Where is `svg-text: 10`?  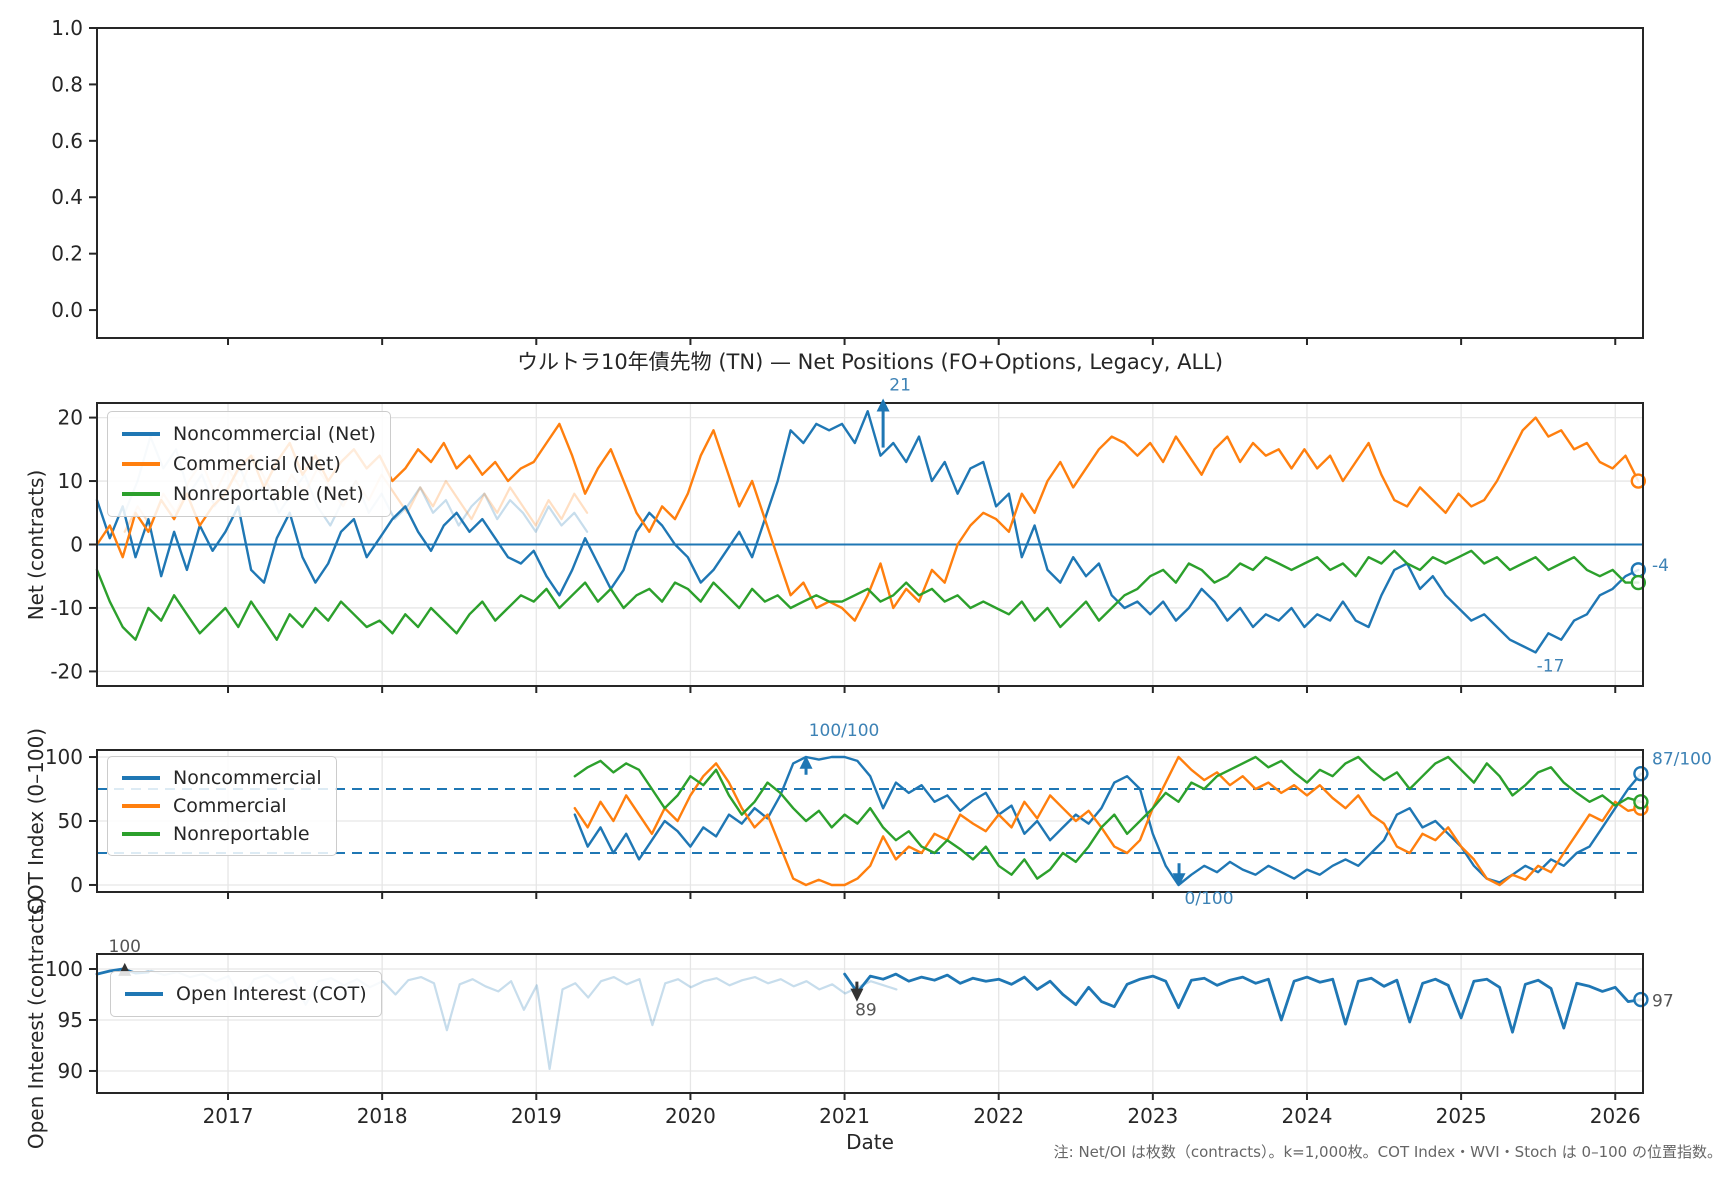 svg-text: 10 is located at coordinates (70, 481).